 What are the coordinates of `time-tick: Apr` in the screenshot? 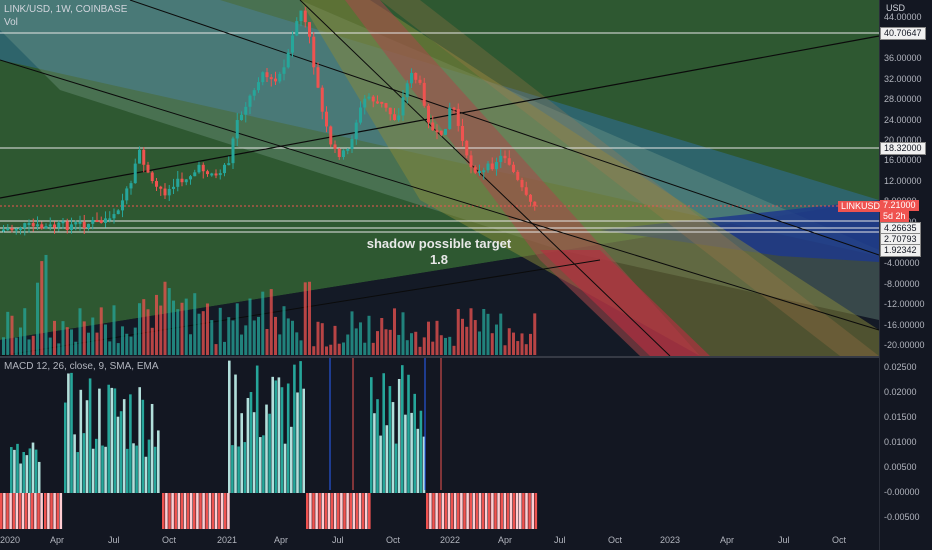 It's located at (505, 540).